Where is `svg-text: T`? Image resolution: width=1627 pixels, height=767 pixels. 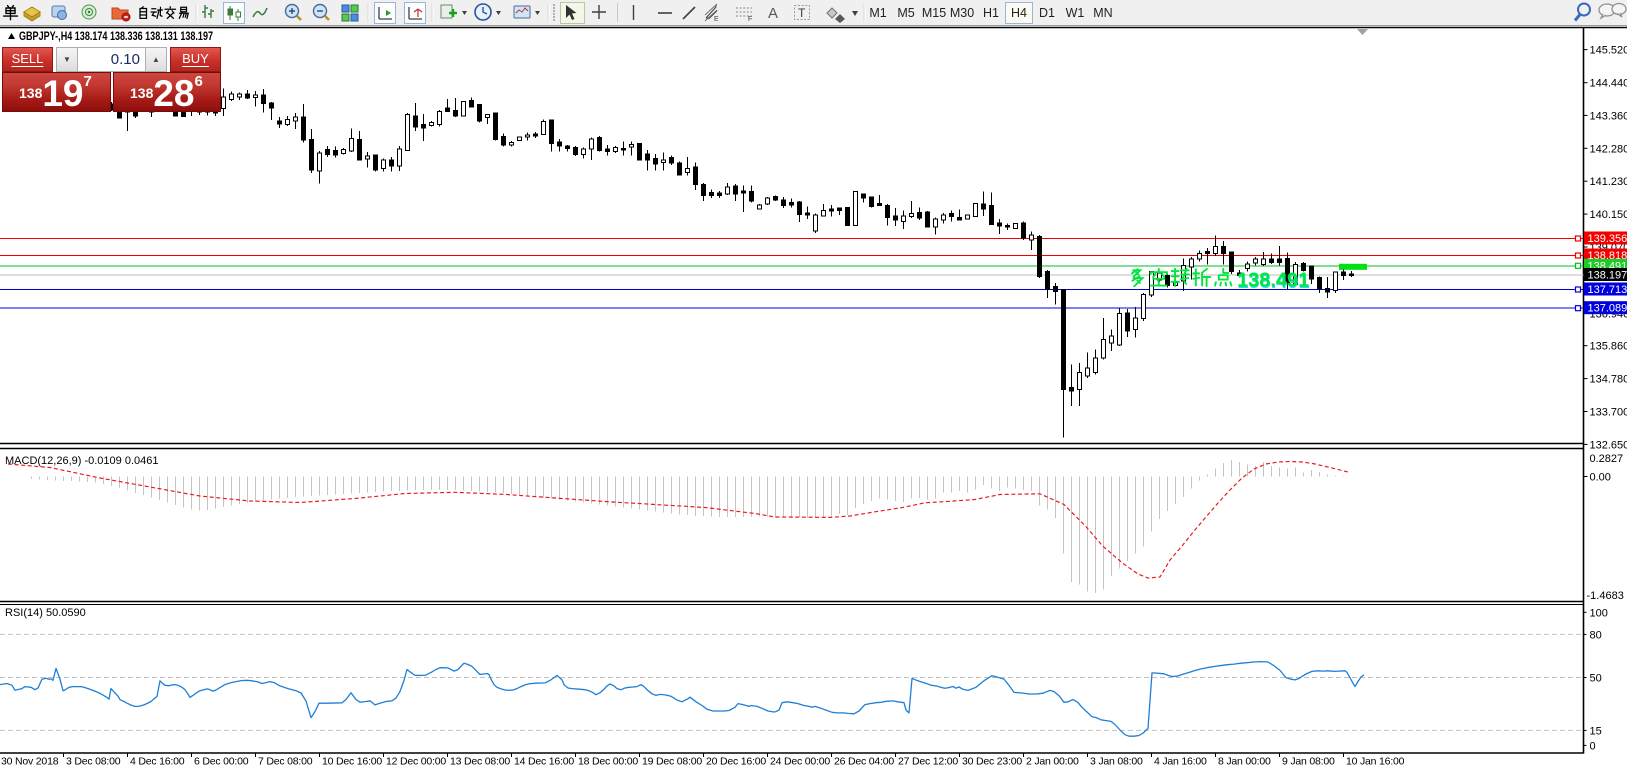 svg-text: T is located at coordinates (802, 13).